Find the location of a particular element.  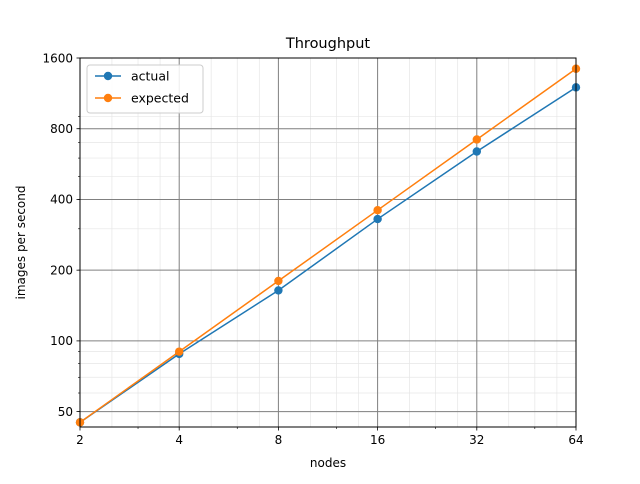

x-tick-label: 16 is located at coordinates (377, 440).